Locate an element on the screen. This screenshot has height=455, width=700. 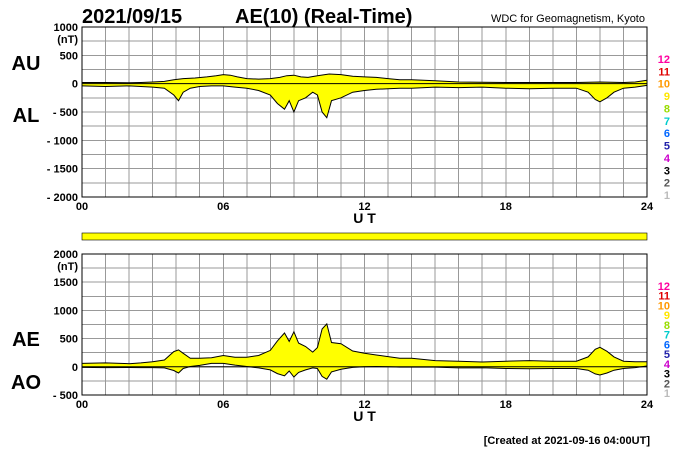
au-al-y-tick-labels: 1000 500 0 - 500 - 1000 - 1500 - 2000 is located at coordinates (62, 113).